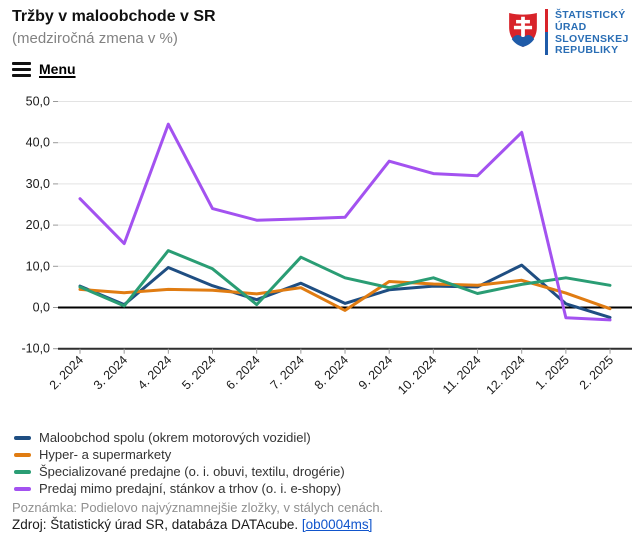 This screenshot has width=640, height=541. Describe the element at coordinates (114, 16) in the screenshot. I see `page-title: Tržby v maloobchode v SR` at that location.